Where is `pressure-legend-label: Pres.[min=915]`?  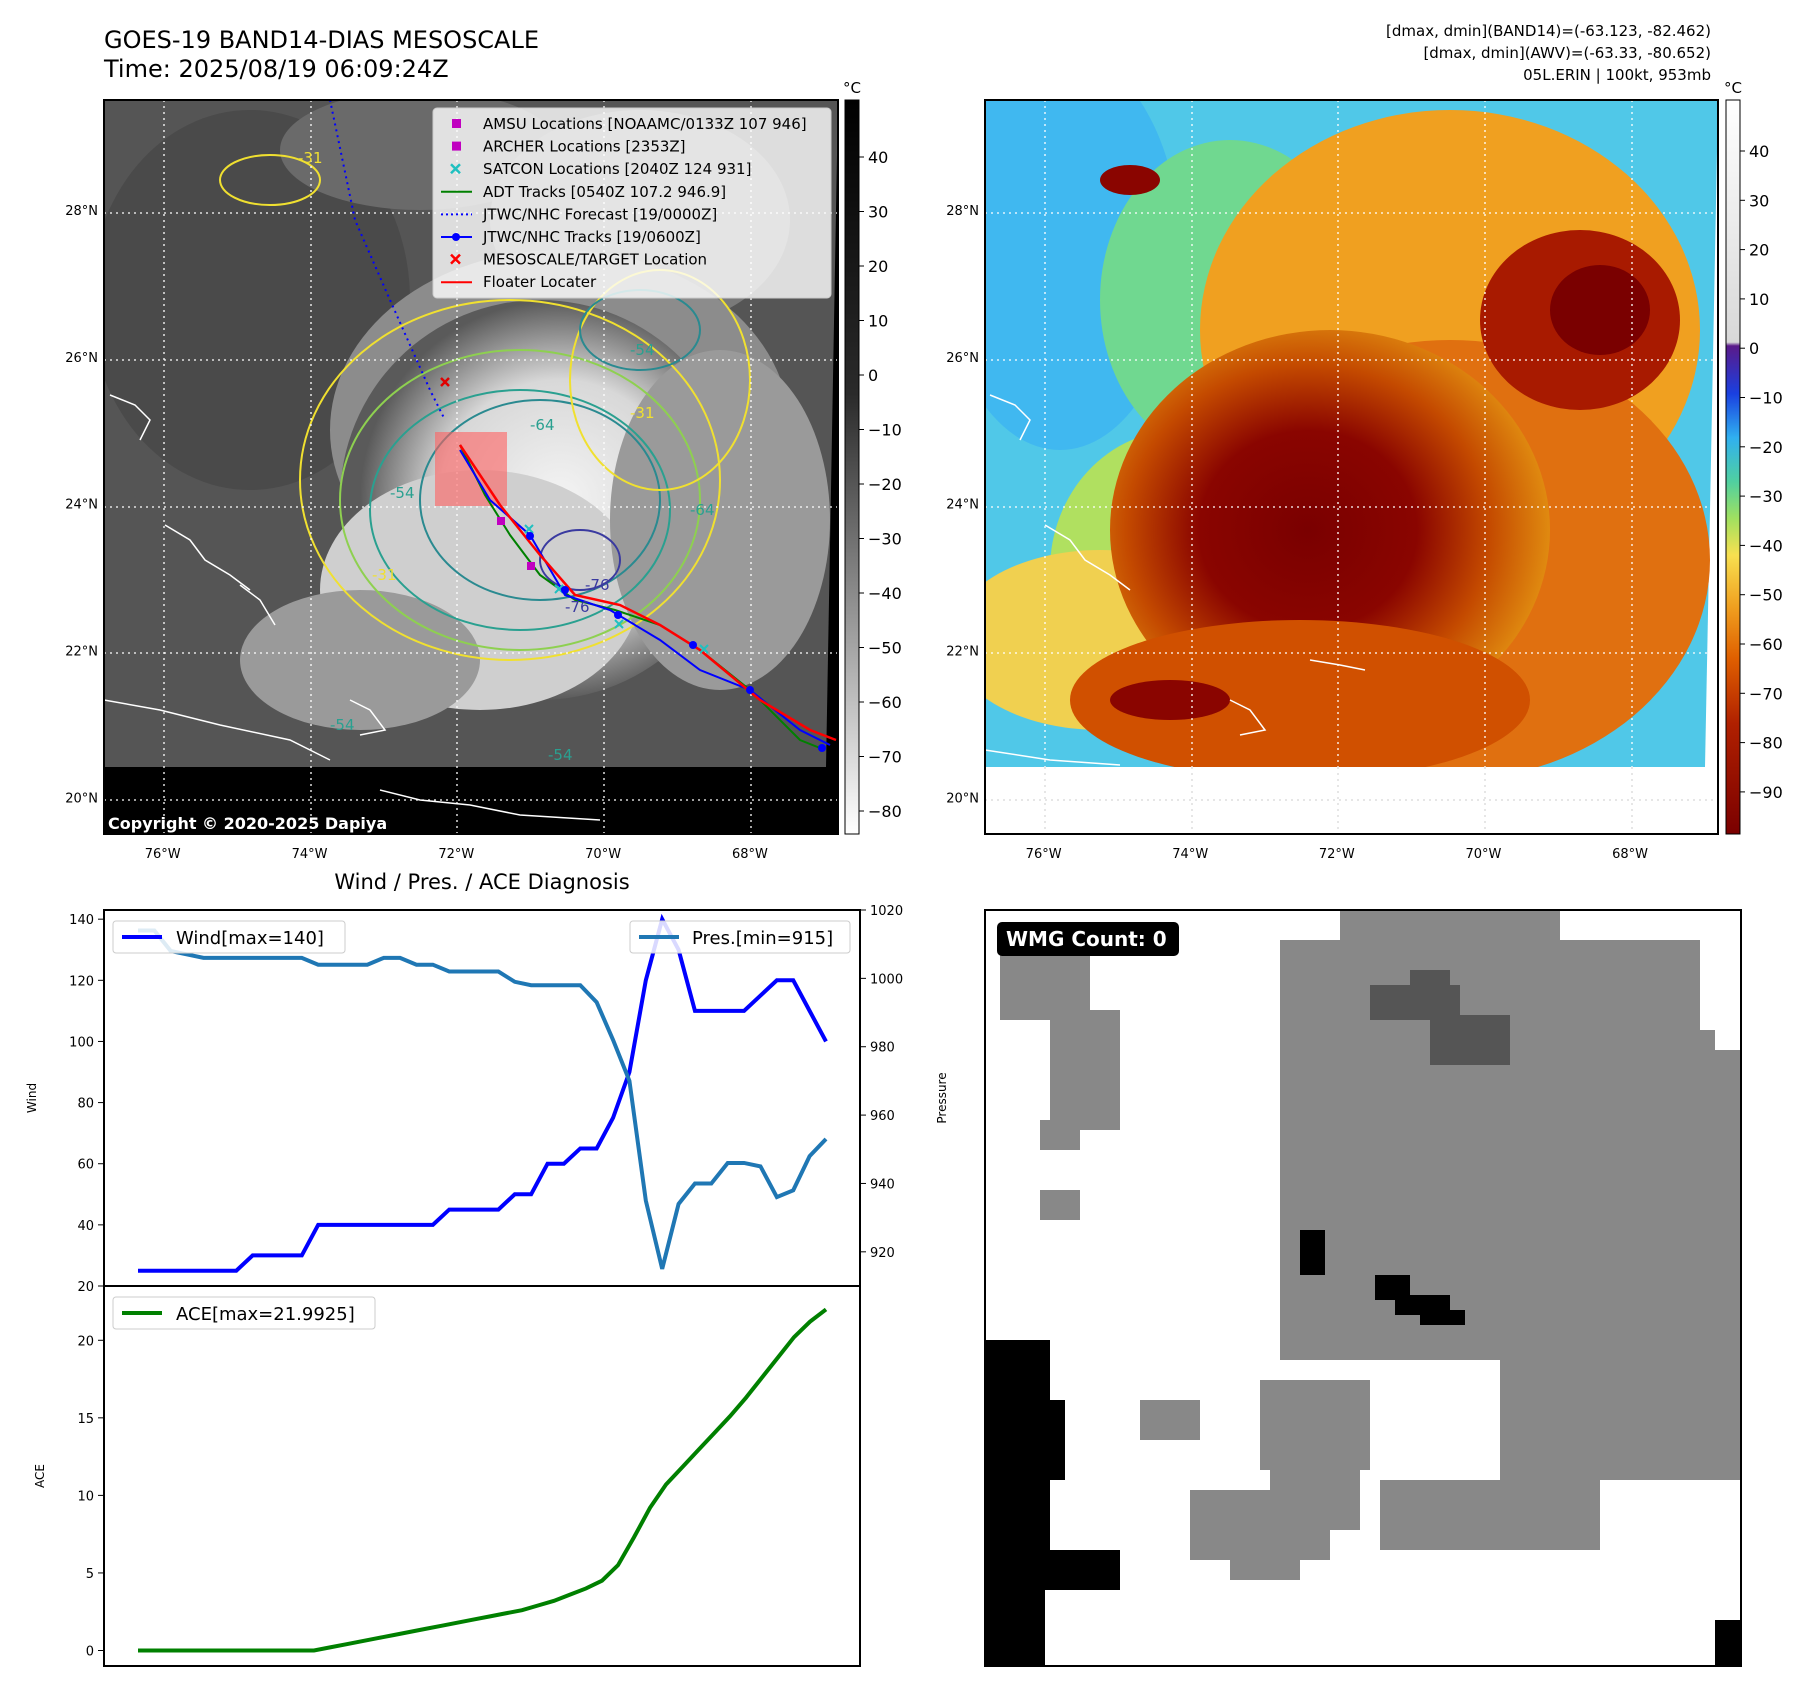
pressure-legend-label: Pres.[min=915] is located at coordinates (762, 938).